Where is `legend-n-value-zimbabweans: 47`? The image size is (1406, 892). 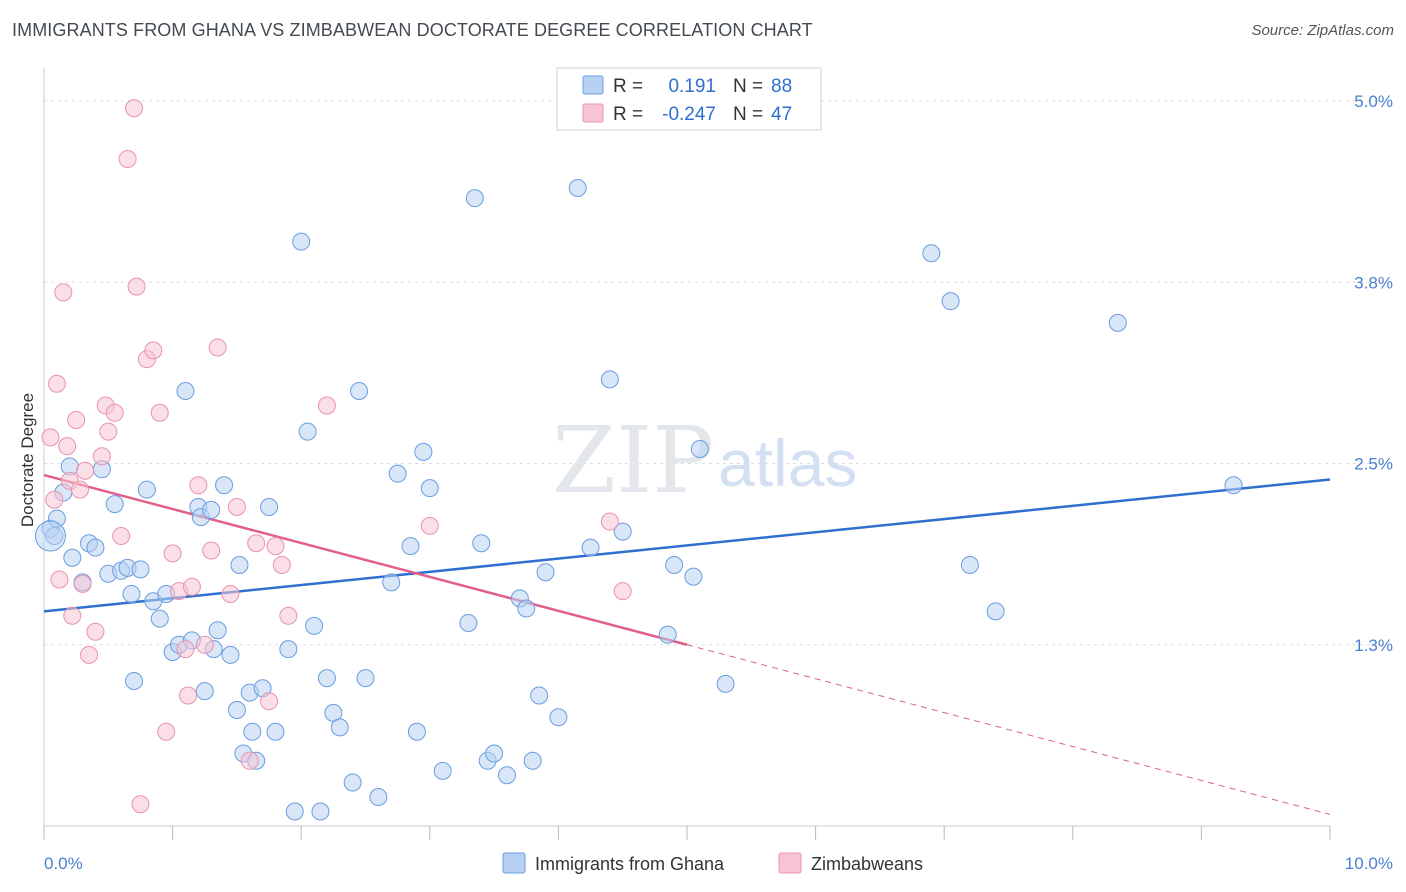 legend-n-value-zimbabweans: 47 is located at coordinates (781, 114).